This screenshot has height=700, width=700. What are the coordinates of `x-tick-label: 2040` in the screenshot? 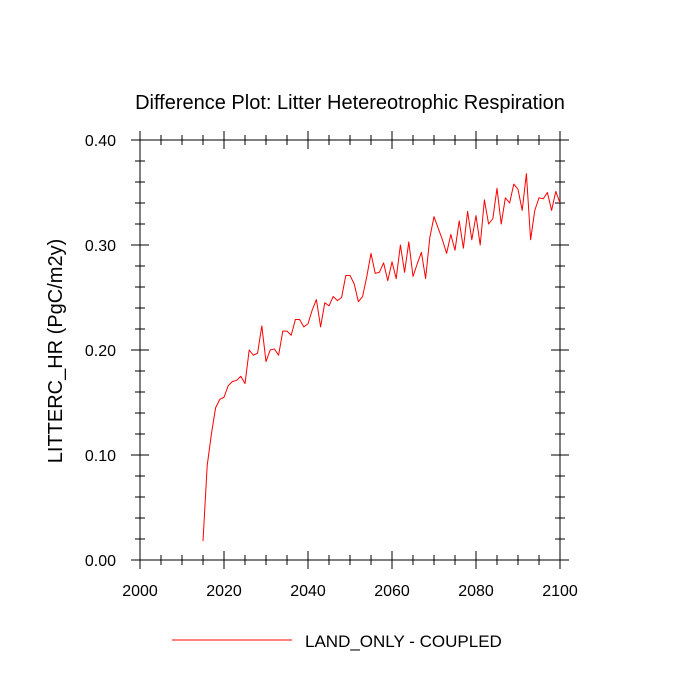 It's located at (308, 591).